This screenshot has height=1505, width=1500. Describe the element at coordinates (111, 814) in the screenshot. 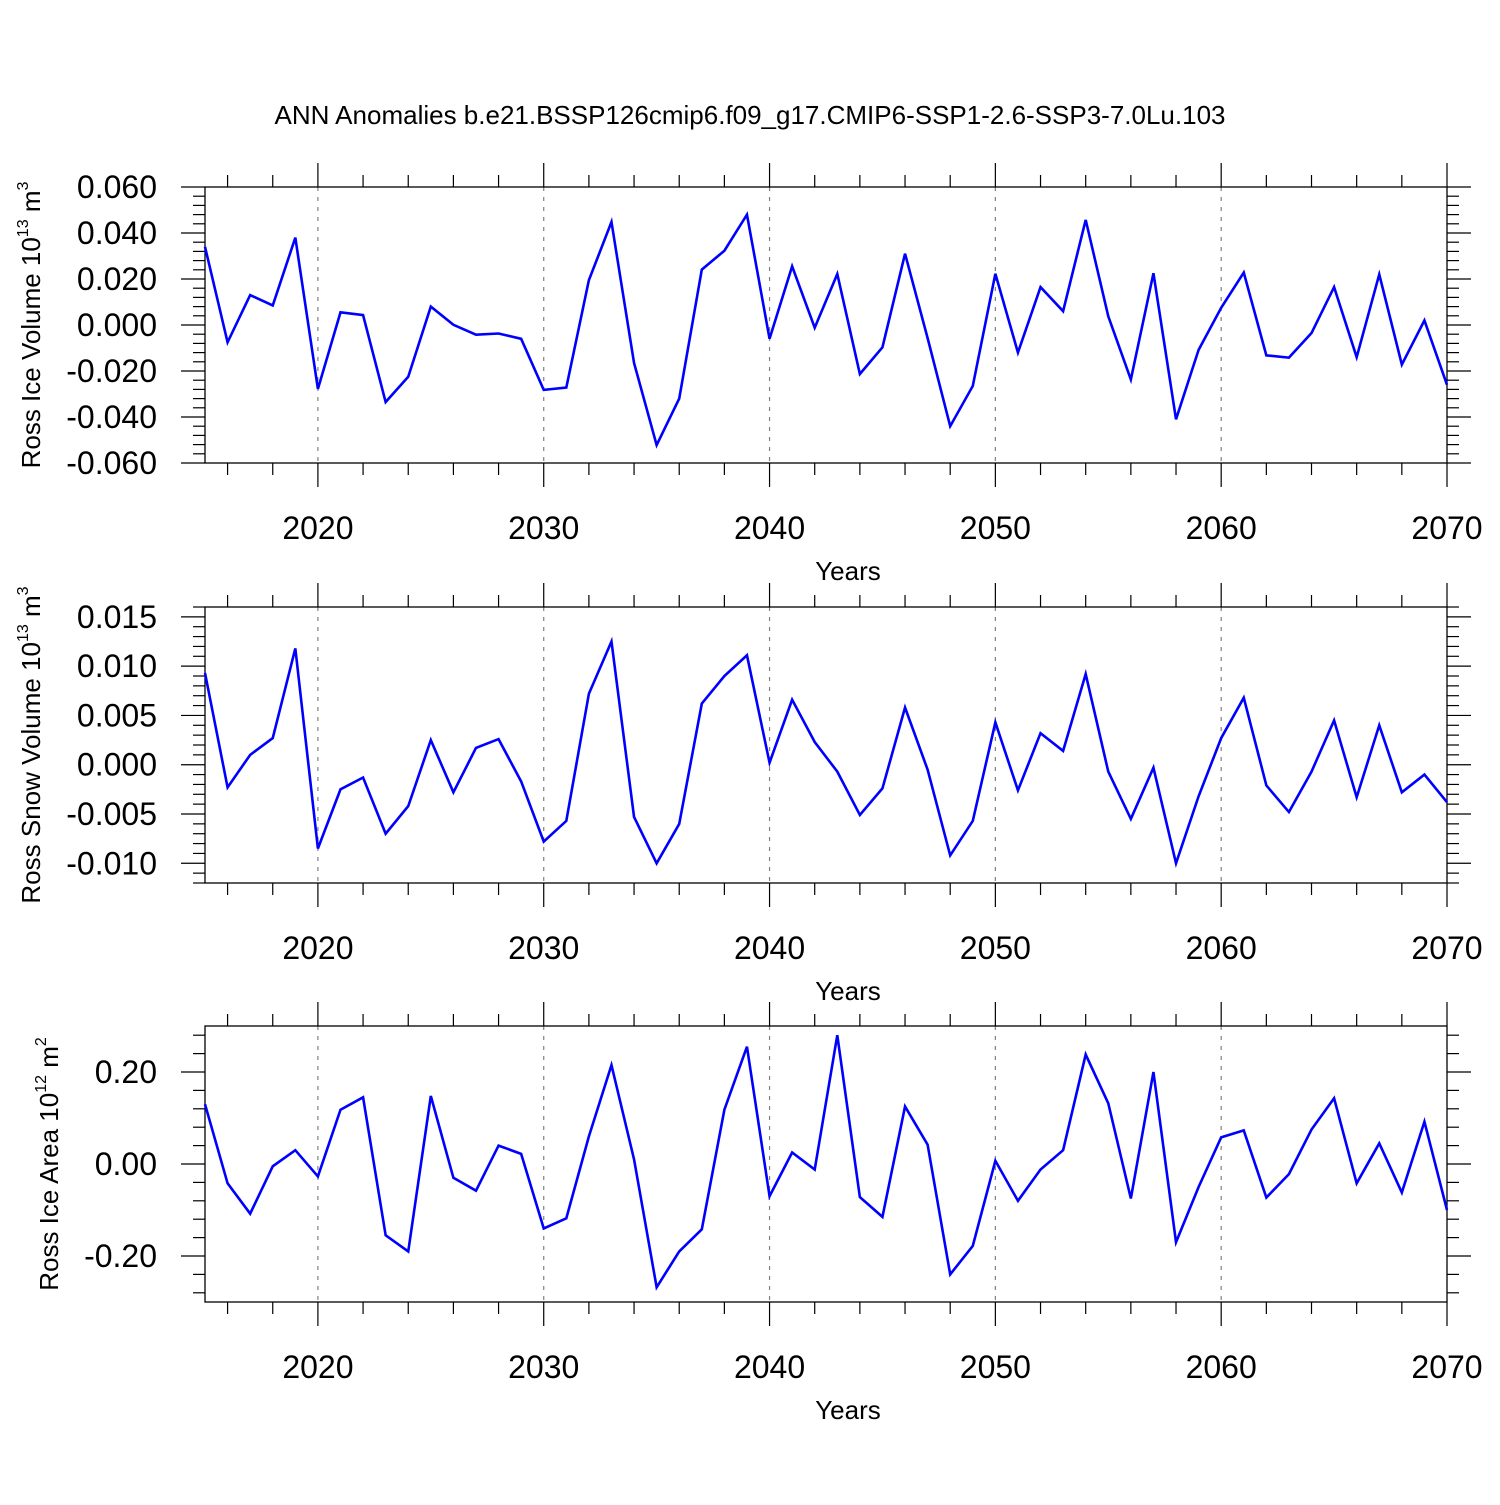

I see `y-tick-label: -0.005` at that location.